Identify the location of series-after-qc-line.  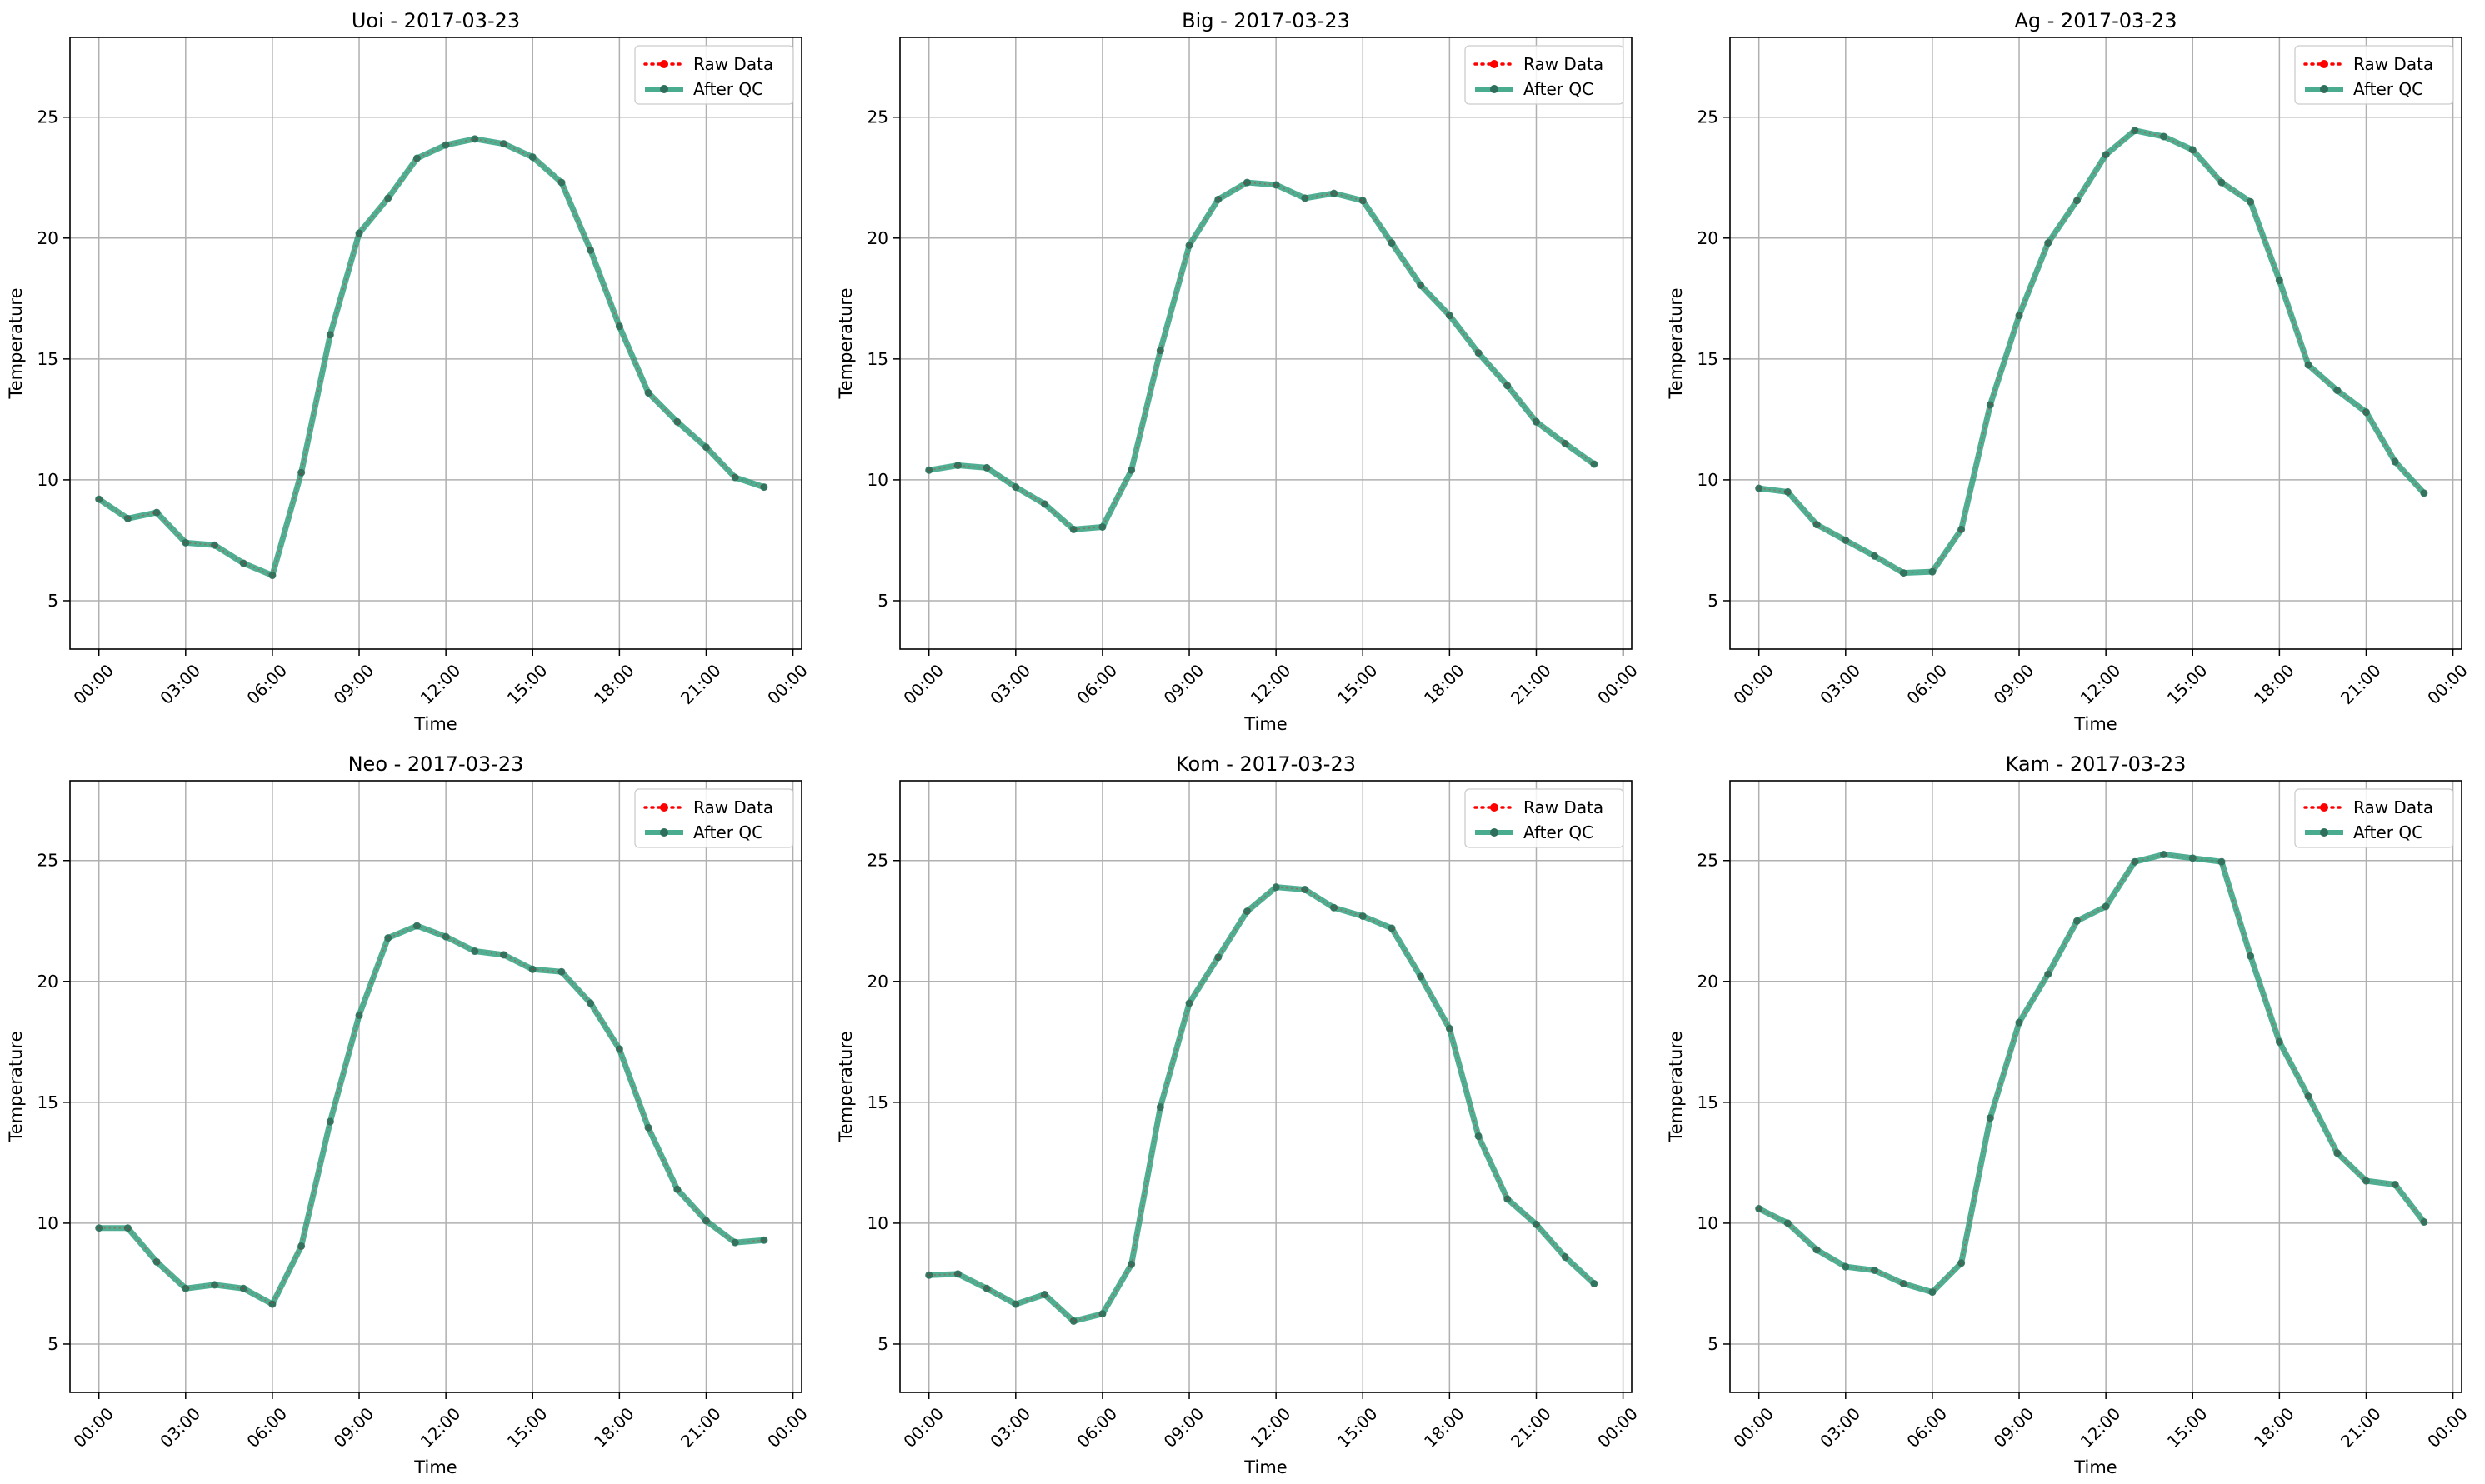
(432, 1114).